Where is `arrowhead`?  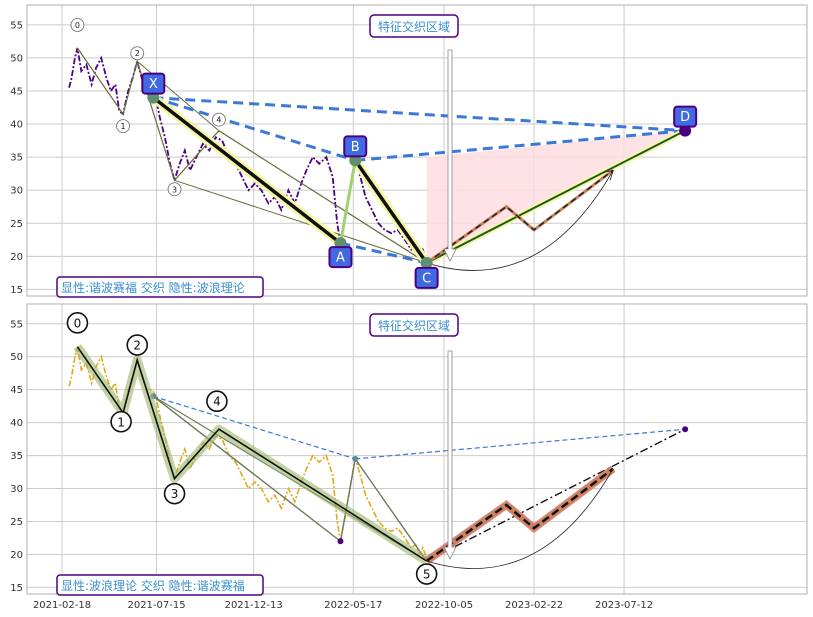
arrowhead is located at coordinates (608, 175).